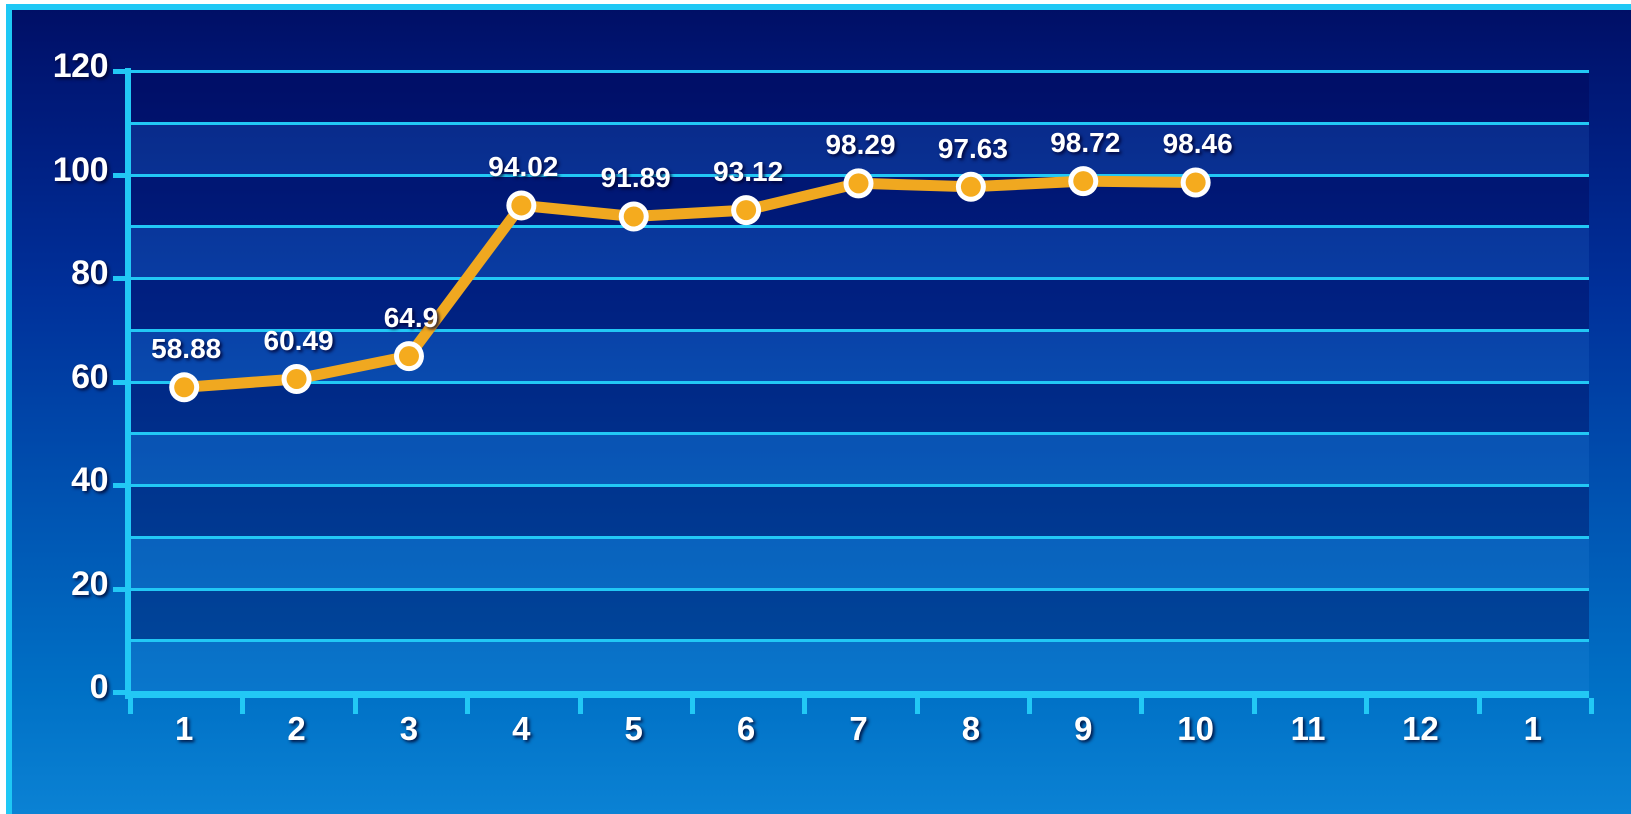 The width and height of the screenshot is (1631, 814). What do you see at coordinates (1085, 143) in the screenshot?
I see `data-point-label: 98.72` at bounding box center [1085, 143].